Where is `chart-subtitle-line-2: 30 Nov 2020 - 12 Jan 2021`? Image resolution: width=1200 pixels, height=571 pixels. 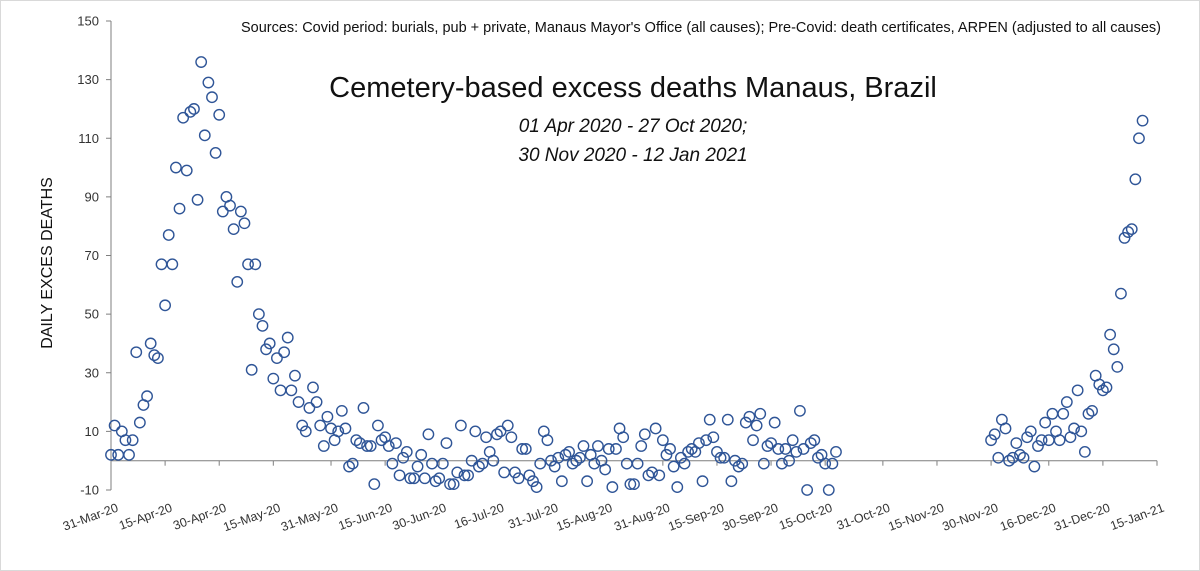
chart-subtitle-line-2: 30 Nov 2020 - 12 Jan 2021 is located at coordinates (632, 155).